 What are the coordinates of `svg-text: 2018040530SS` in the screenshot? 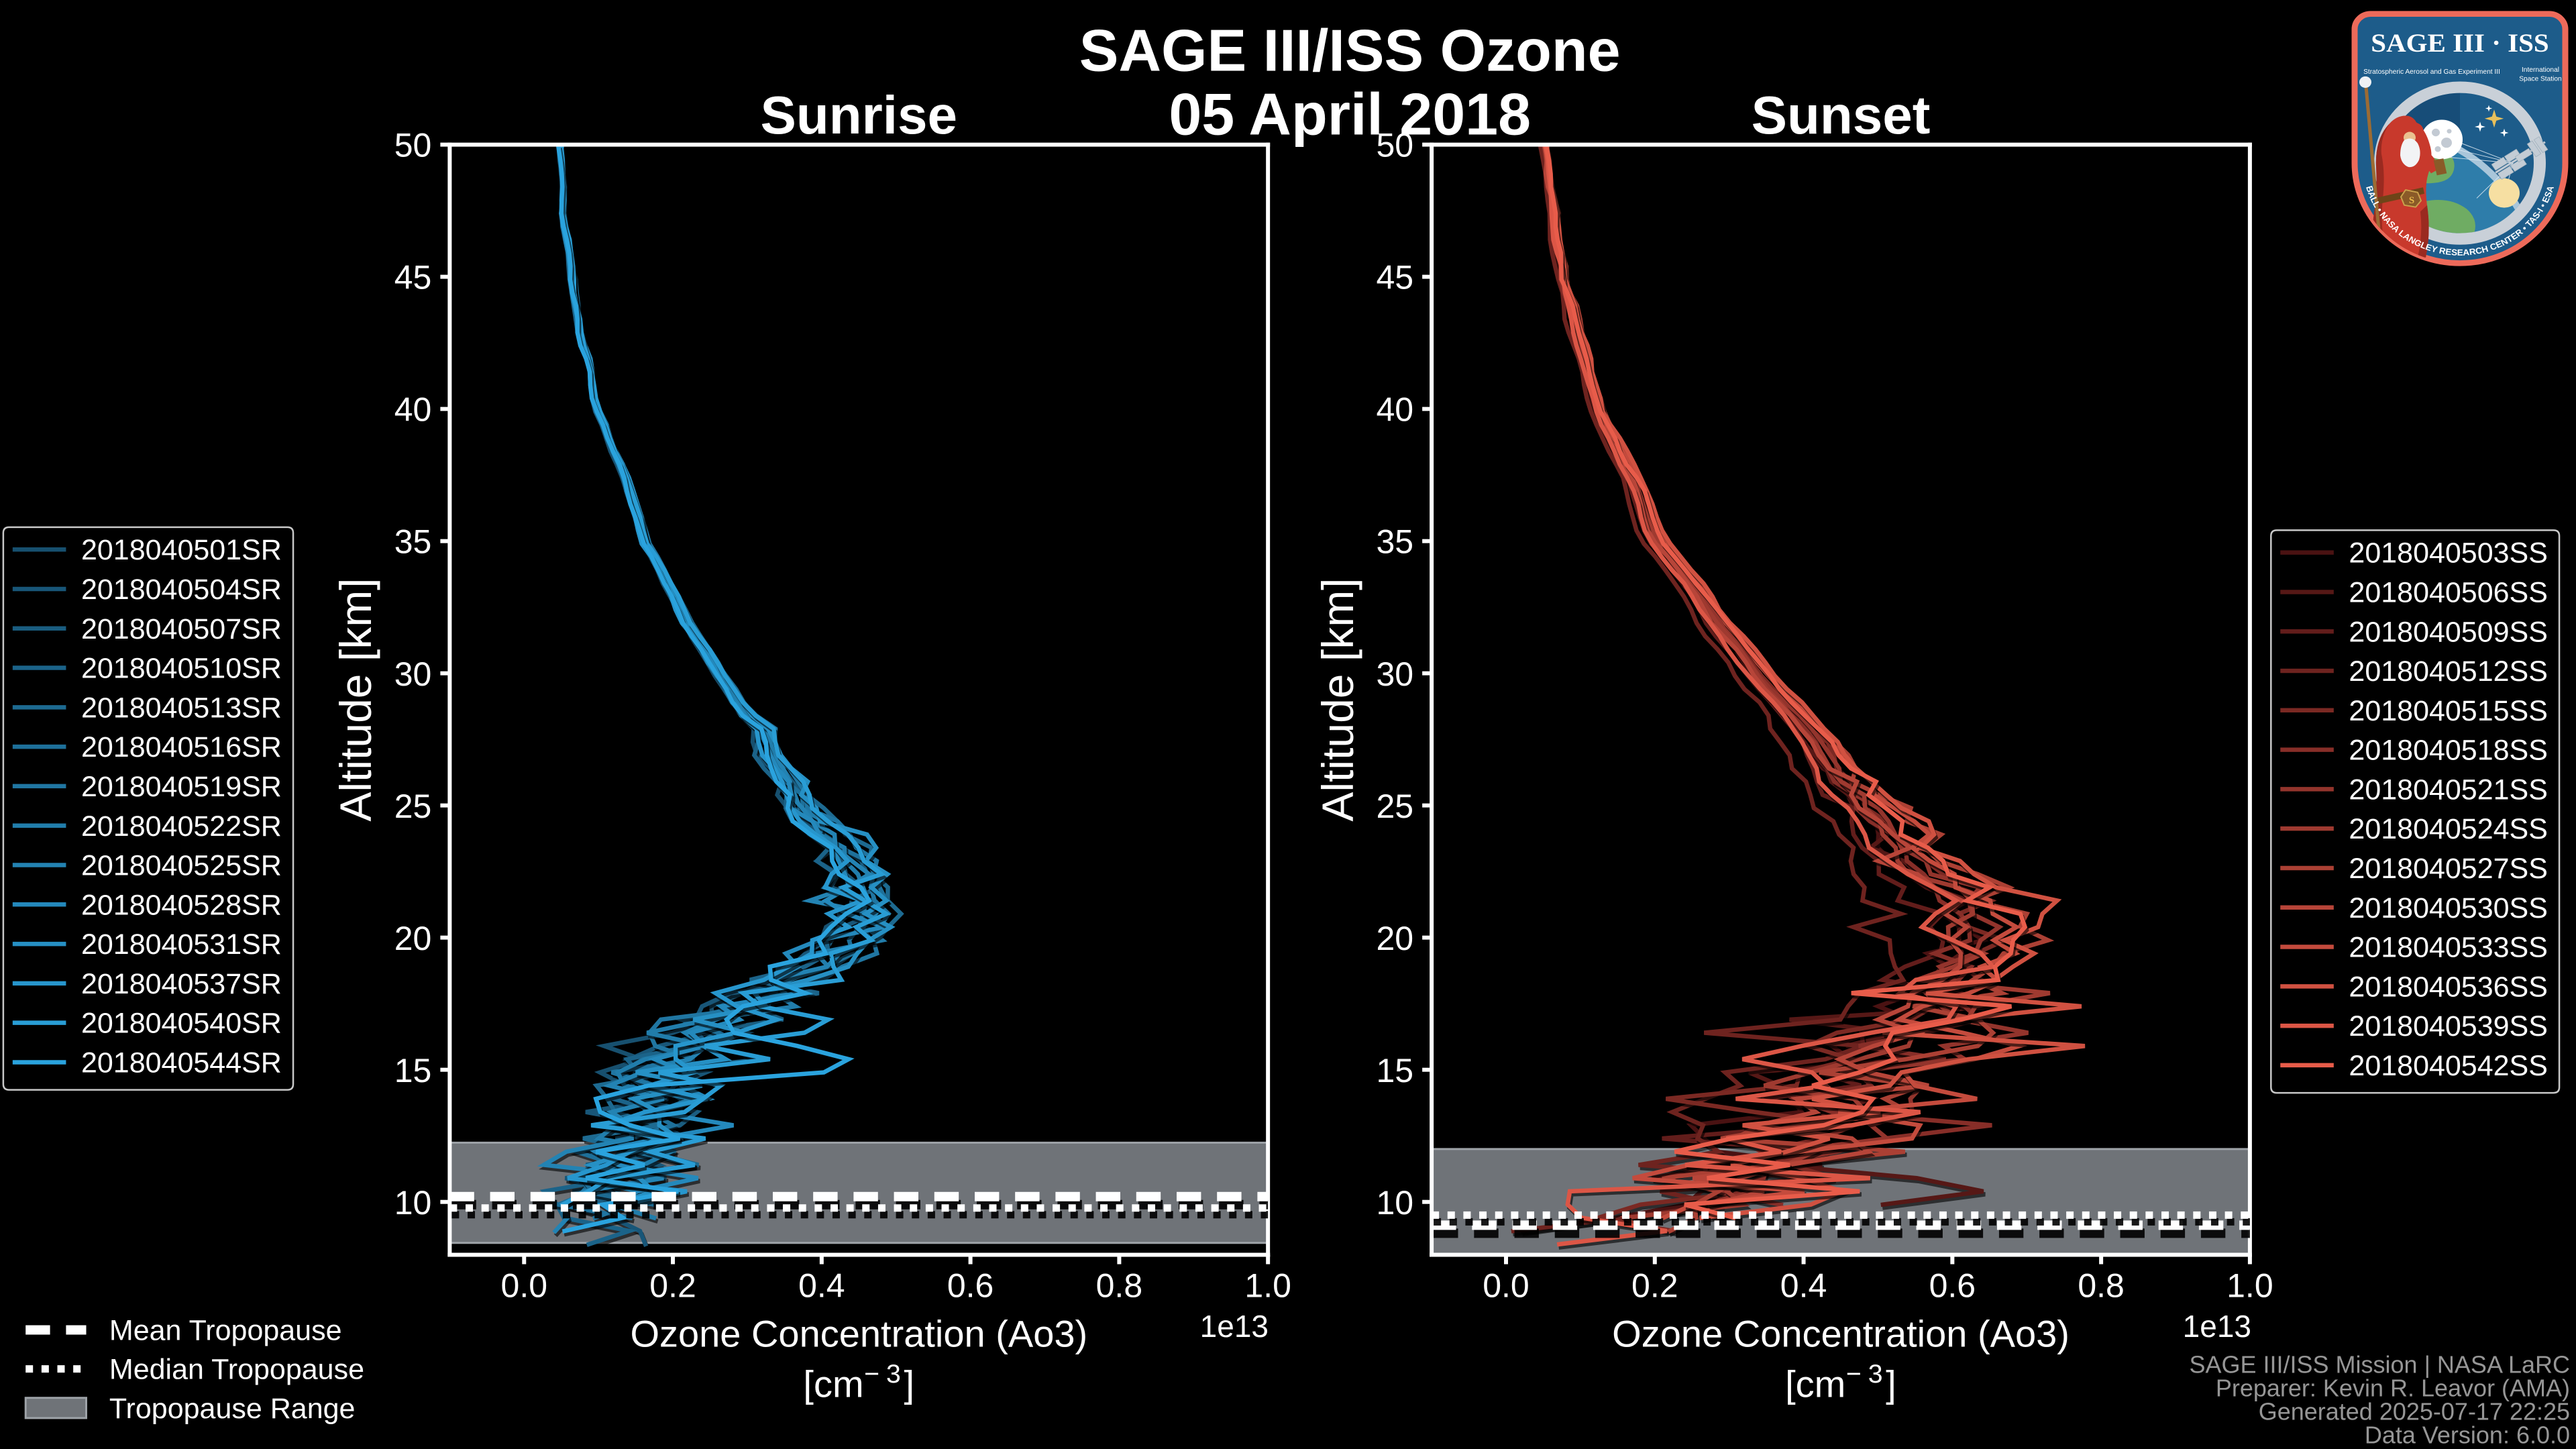 It's located at (2448, 908).